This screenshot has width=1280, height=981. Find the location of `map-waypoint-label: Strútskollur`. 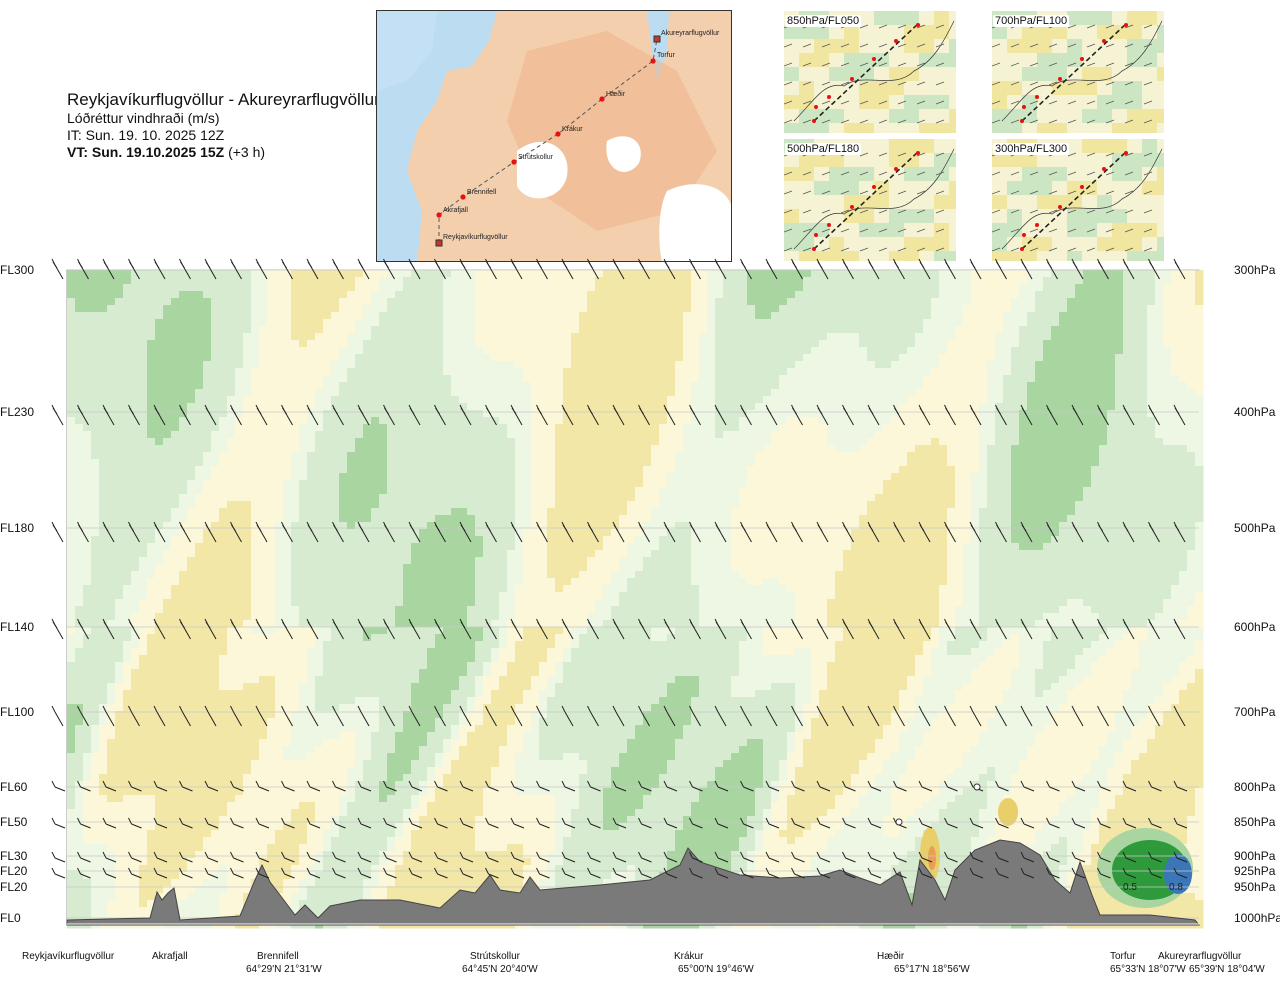

map-waypoint-label: Strútskollur is located at coordinates (536, 157).